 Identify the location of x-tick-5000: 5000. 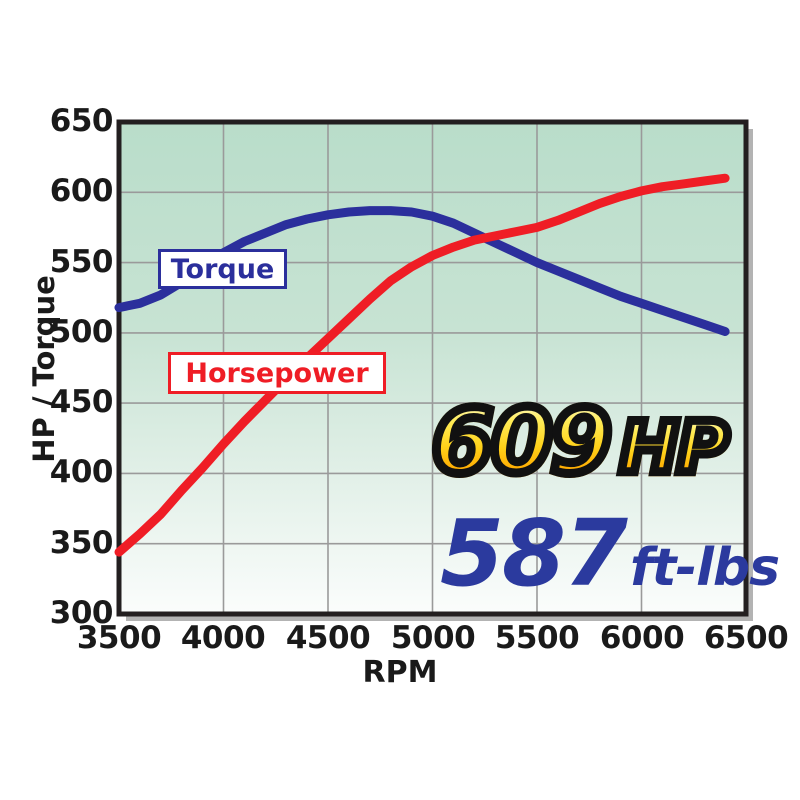
(433, 638).